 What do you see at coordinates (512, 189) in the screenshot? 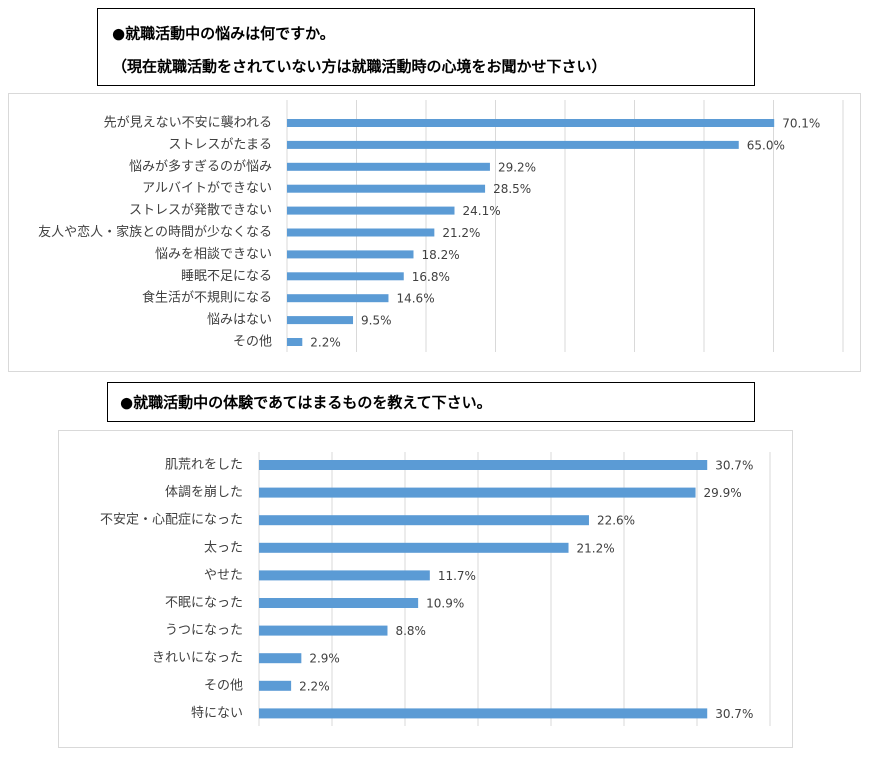
I see `value-label: 28.5%` at bounding box center [512, 189].